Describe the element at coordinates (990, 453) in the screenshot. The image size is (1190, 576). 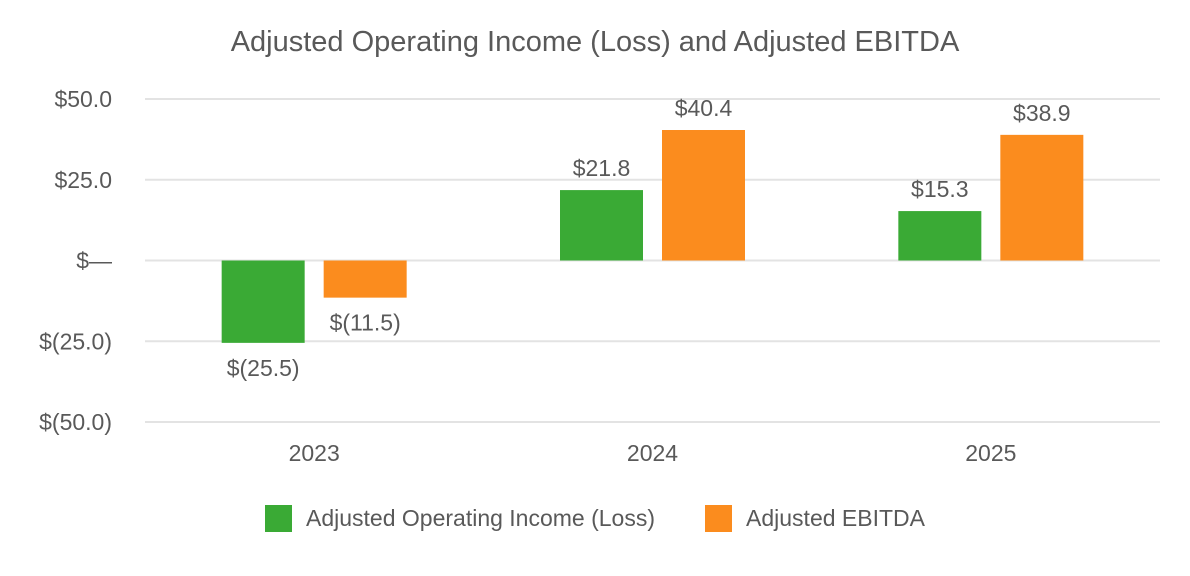
I see `x-tick-label: 2025` at that location.